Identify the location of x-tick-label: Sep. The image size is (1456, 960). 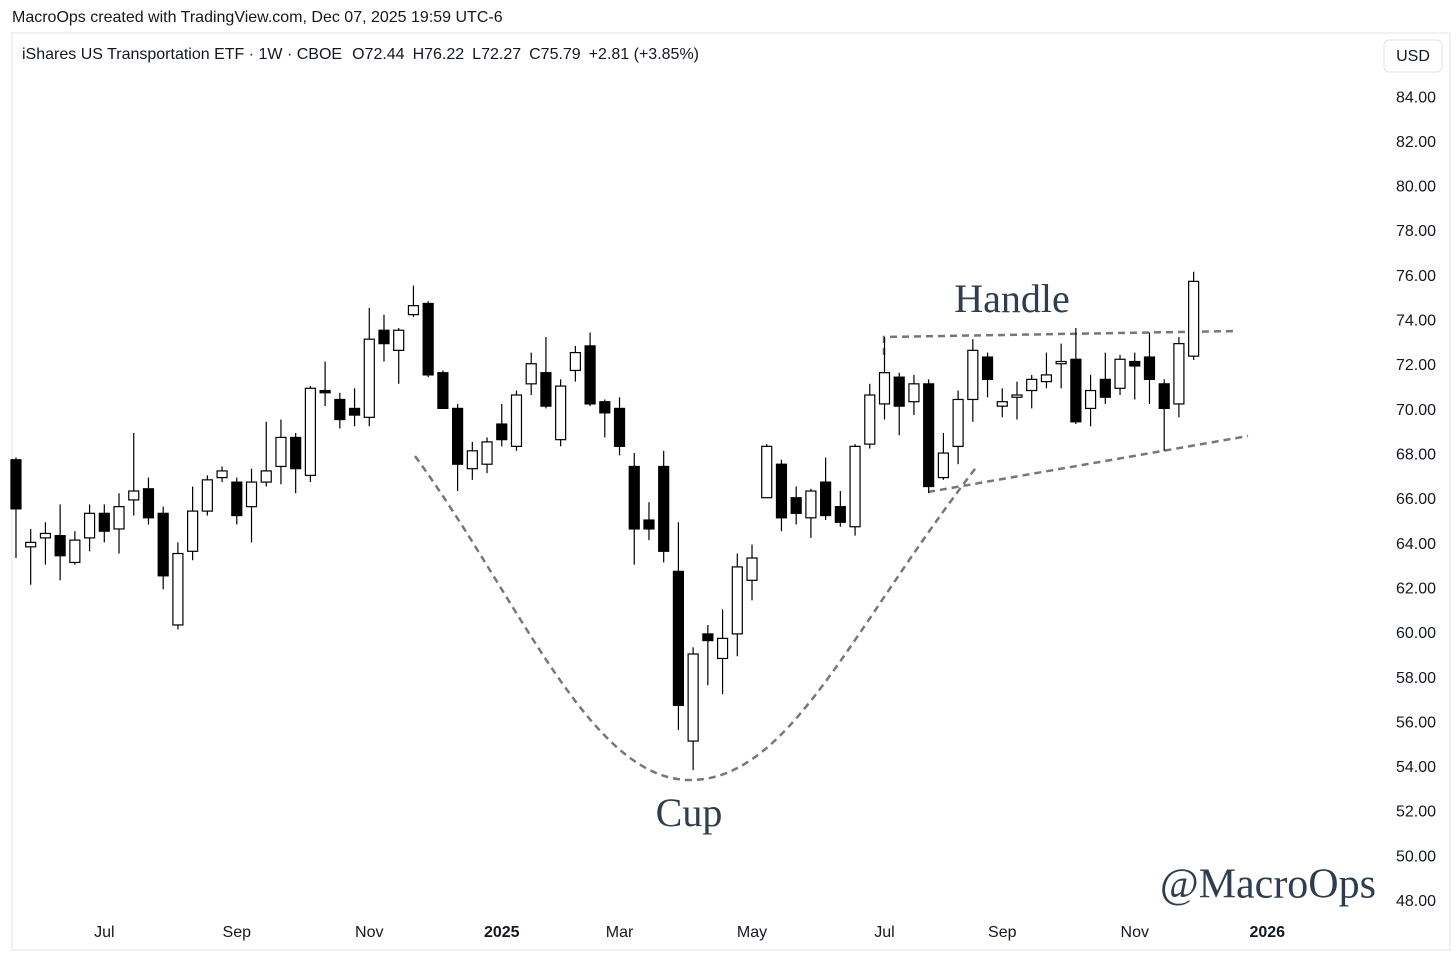
(1002, 932).